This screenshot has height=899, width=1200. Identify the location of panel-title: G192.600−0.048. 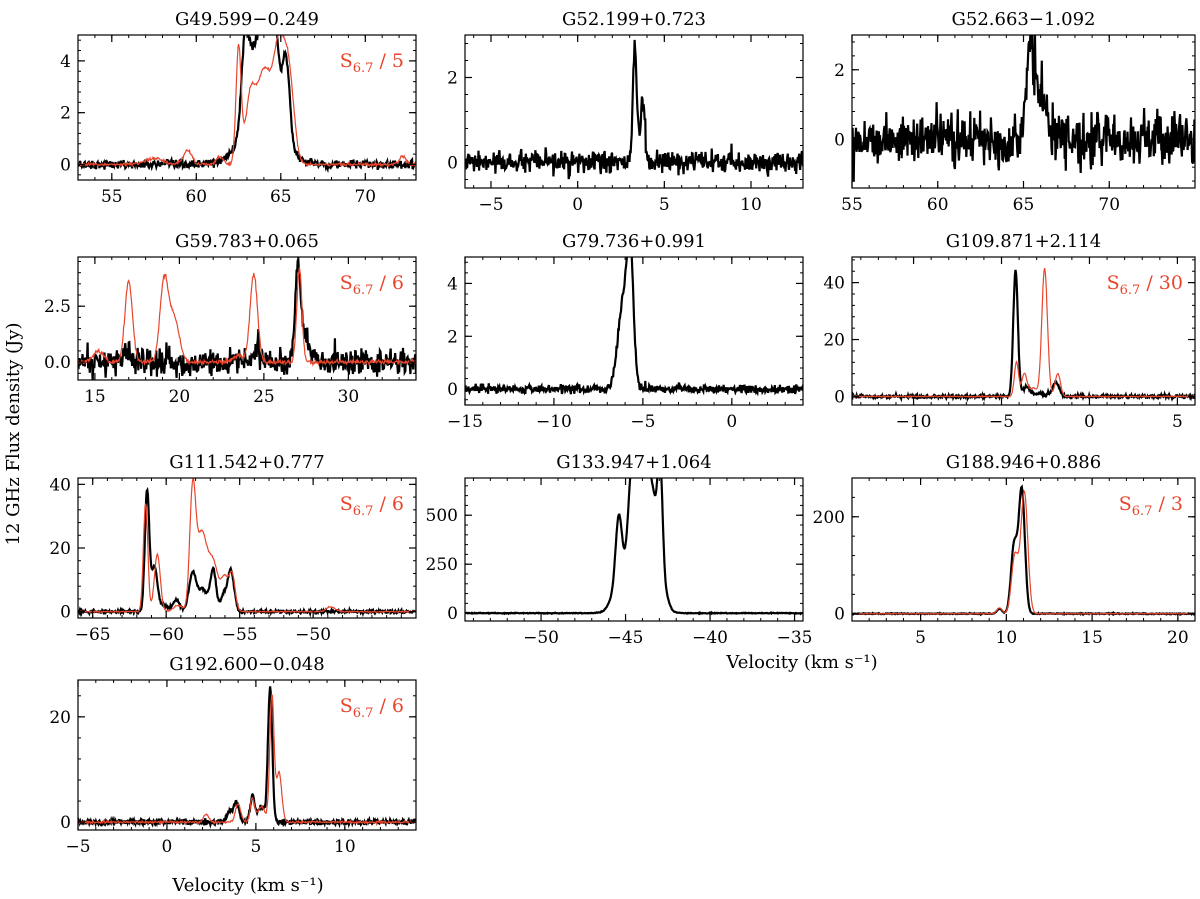
(246, 664).